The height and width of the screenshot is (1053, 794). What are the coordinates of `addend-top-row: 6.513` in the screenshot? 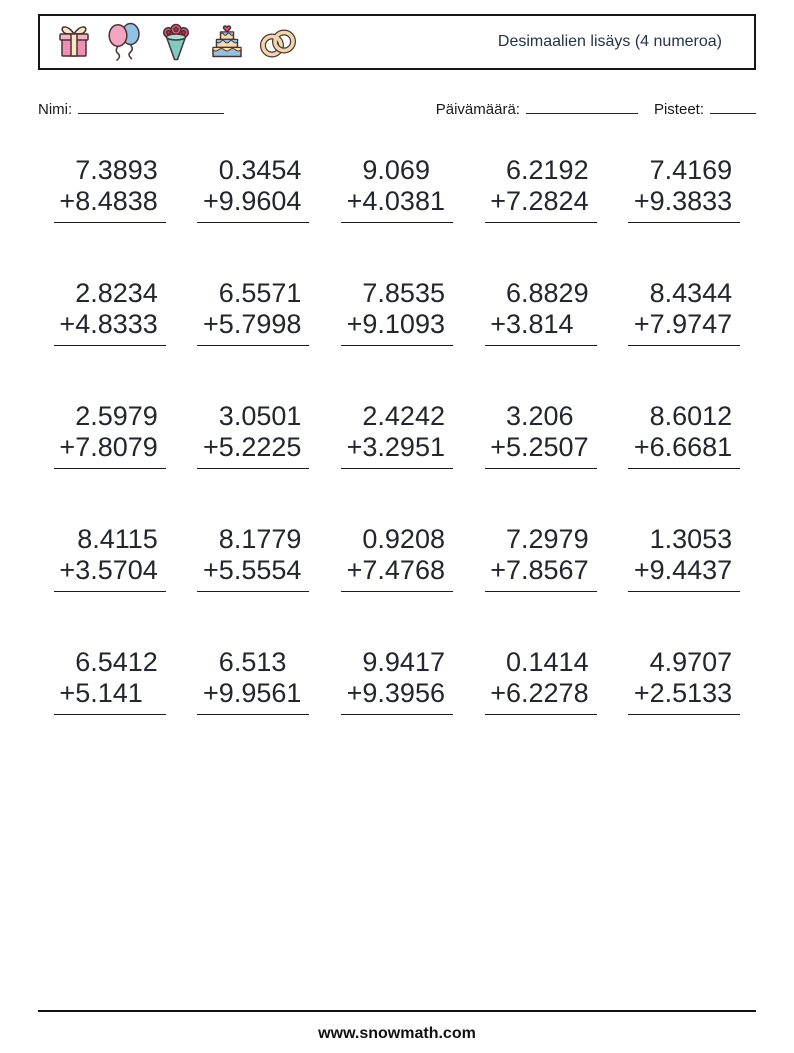 It's located at (253, 662).